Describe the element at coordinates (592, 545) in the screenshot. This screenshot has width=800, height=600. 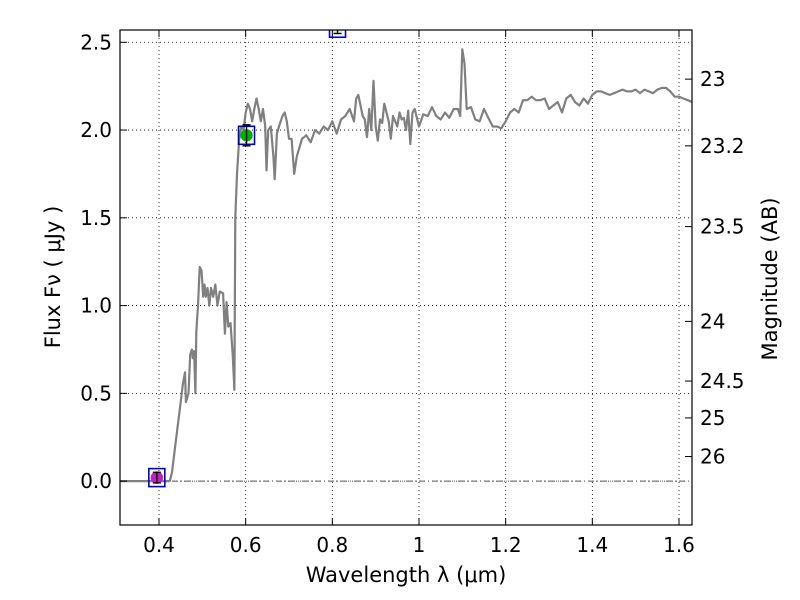
I see `x-tick-label: 1.4` at that location.